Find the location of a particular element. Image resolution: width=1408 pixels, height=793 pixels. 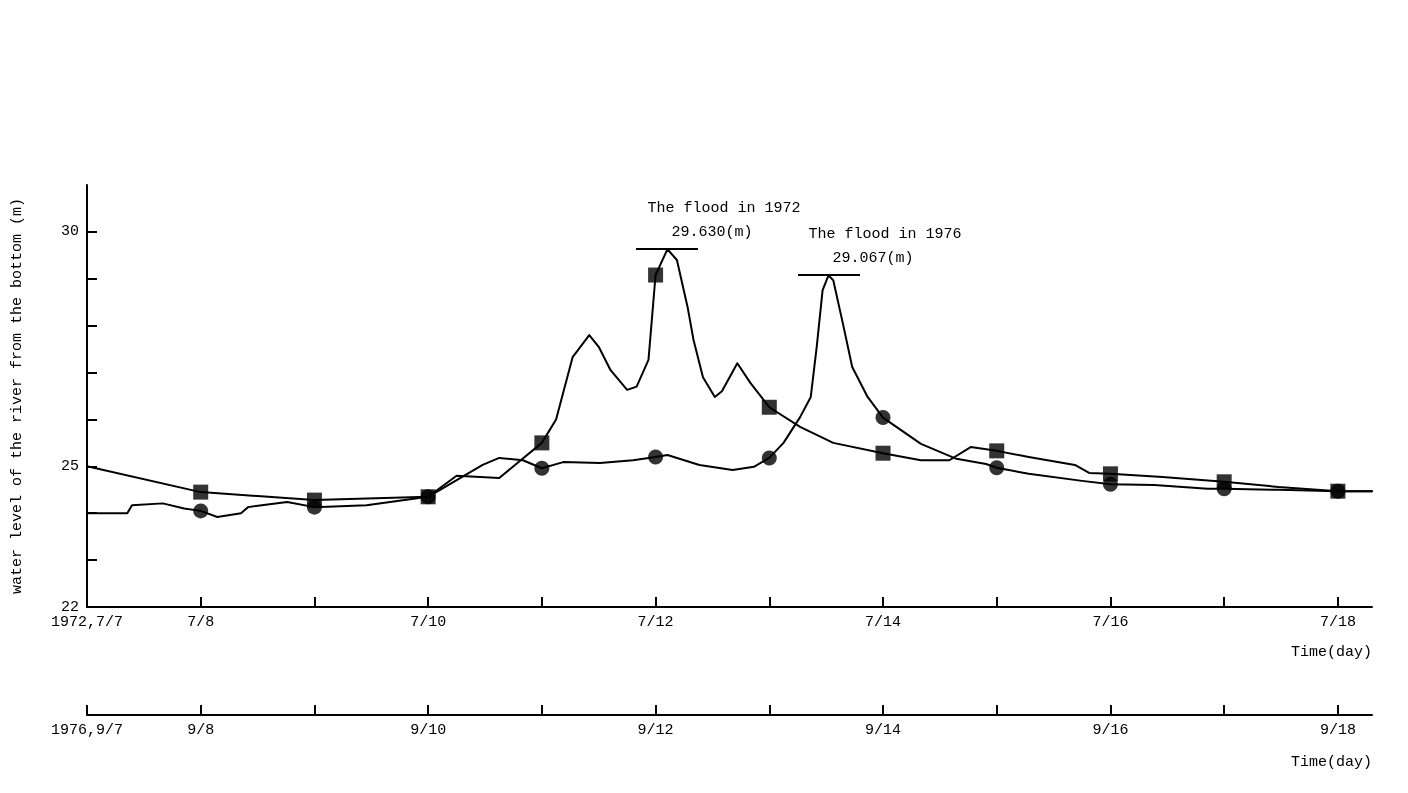

x-tick-label: 7/10 is located at coordinates (428, 622).